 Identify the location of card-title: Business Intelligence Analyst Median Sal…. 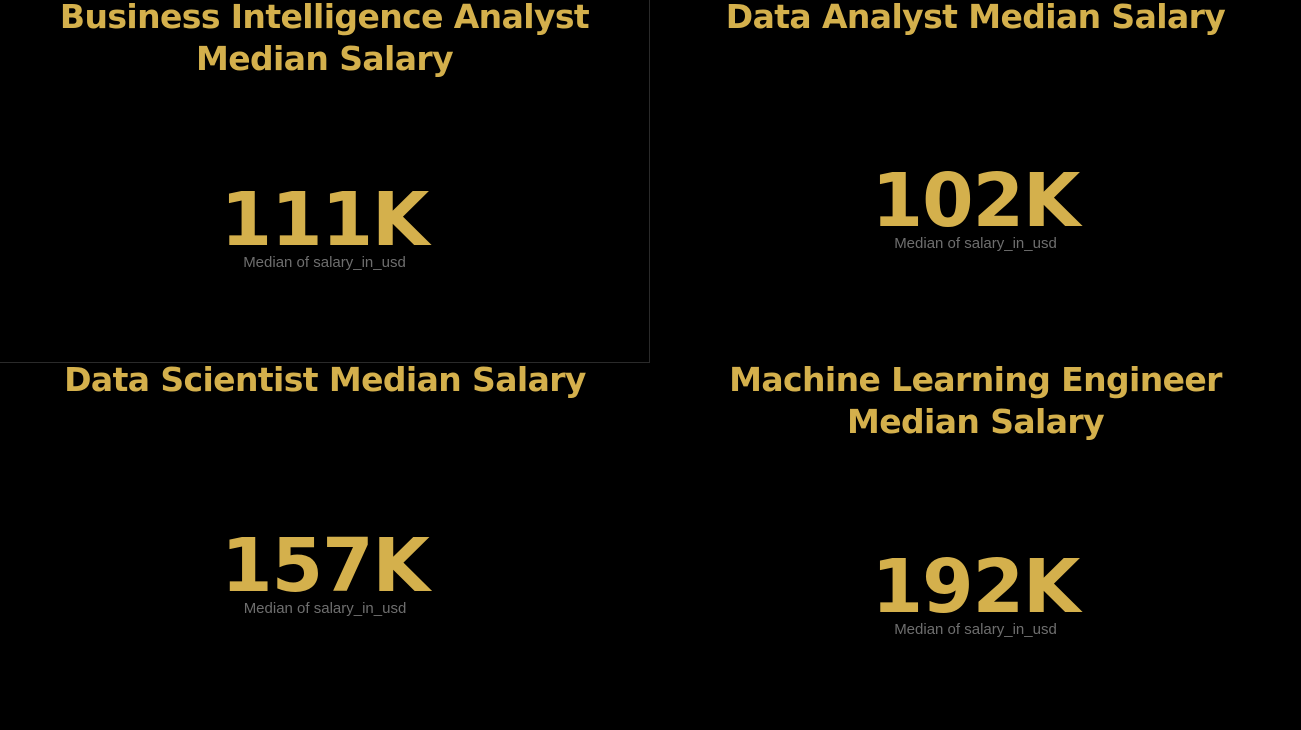
(324, 39).